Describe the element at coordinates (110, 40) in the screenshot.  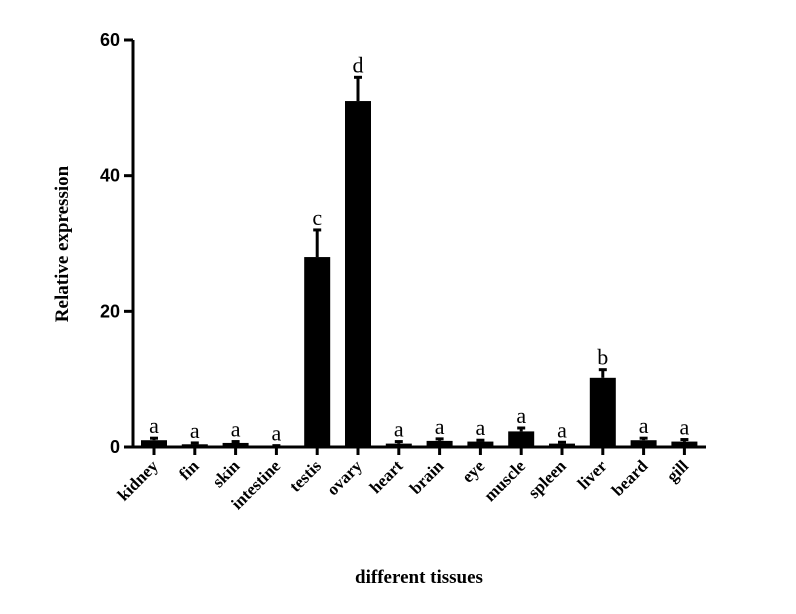
I see `y-tick-label: 60` at that location.